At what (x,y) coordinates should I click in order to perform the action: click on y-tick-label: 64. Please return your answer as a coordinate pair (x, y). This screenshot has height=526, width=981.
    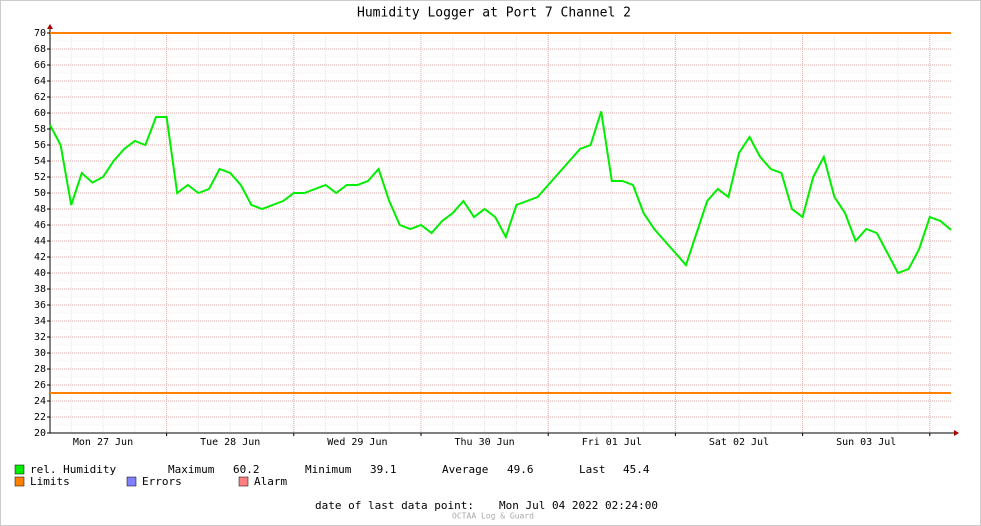
    Looking at the image, I should click on (40, 81).